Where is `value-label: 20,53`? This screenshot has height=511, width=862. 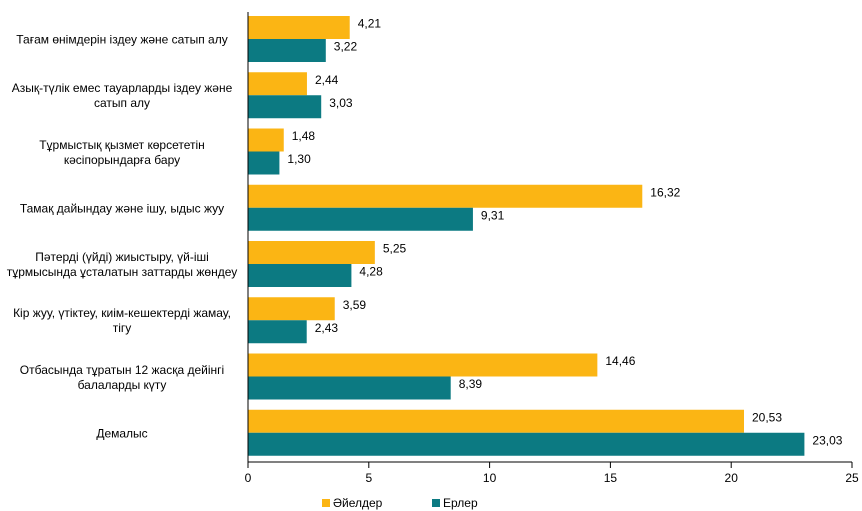 value-label: 20,53 is located at coordinates (767, 417).